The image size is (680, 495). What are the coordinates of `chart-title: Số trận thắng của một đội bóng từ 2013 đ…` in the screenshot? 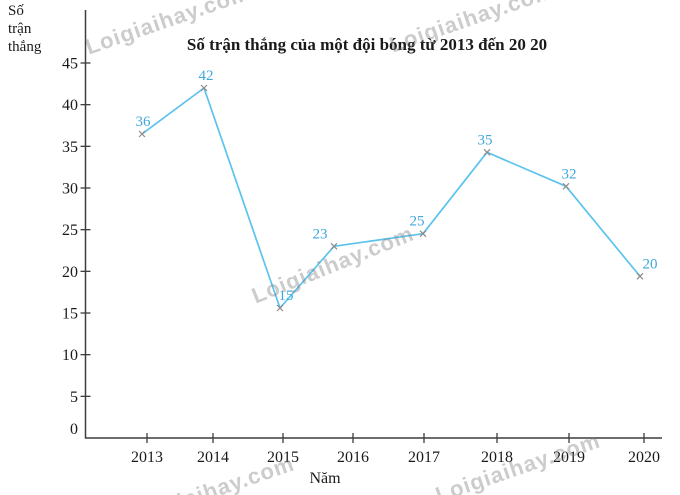 It's located at (367, 44).